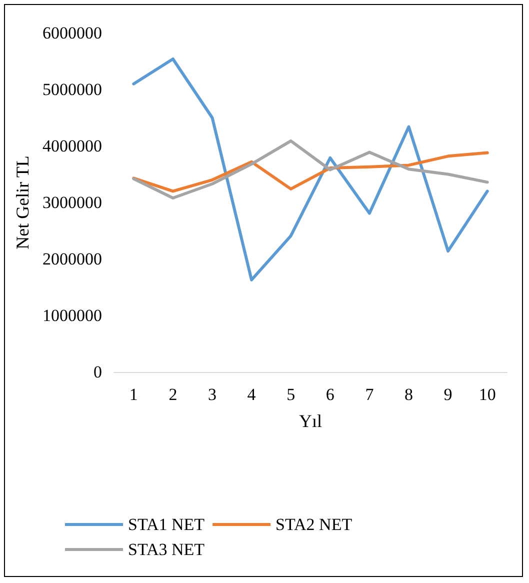  What do you see at coordinates (167, 524) in the screenshot?
I see `legend-label: STA1 NET` at bounding box center [167, 524].